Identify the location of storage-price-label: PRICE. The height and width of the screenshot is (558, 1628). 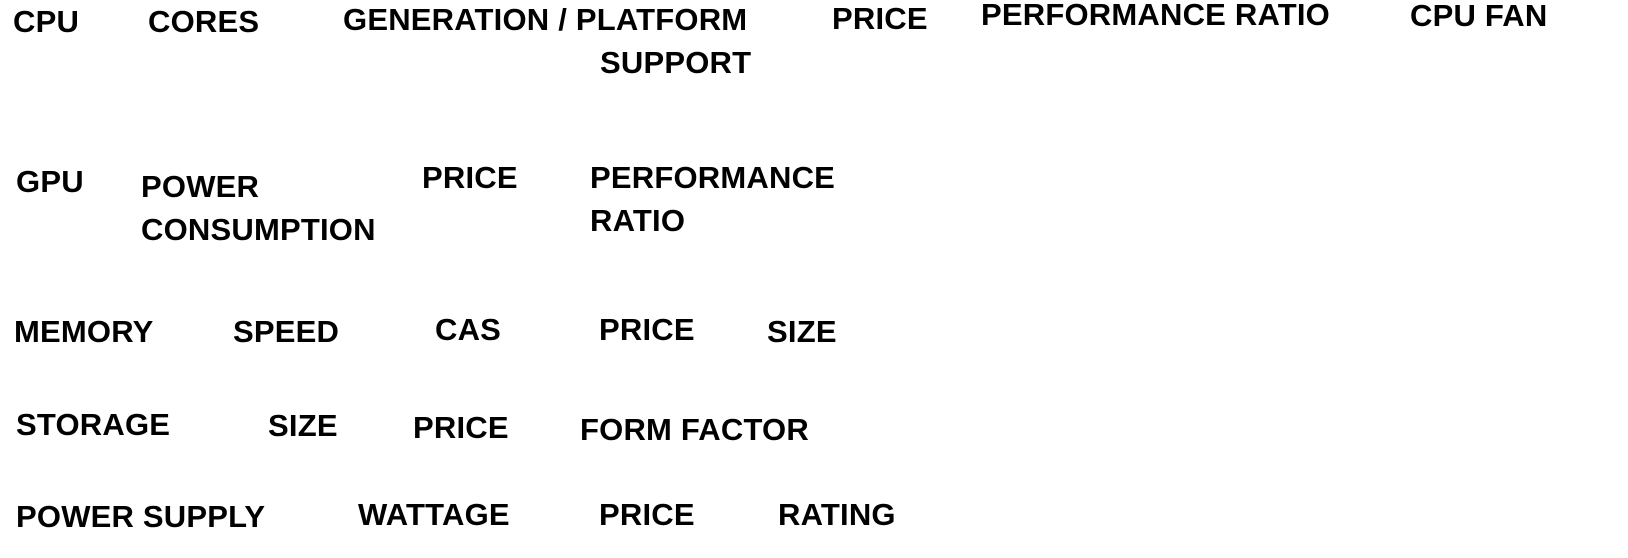
(461, 427).